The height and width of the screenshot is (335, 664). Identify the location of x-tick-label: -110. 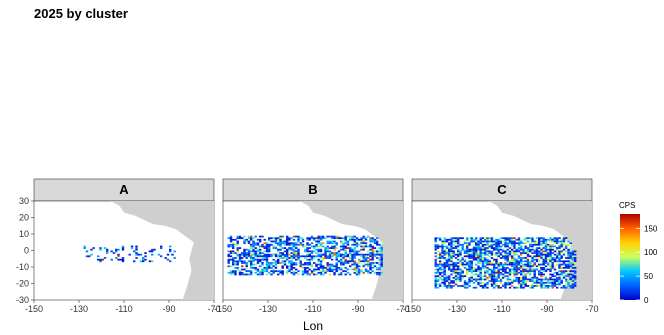
(312, 309).